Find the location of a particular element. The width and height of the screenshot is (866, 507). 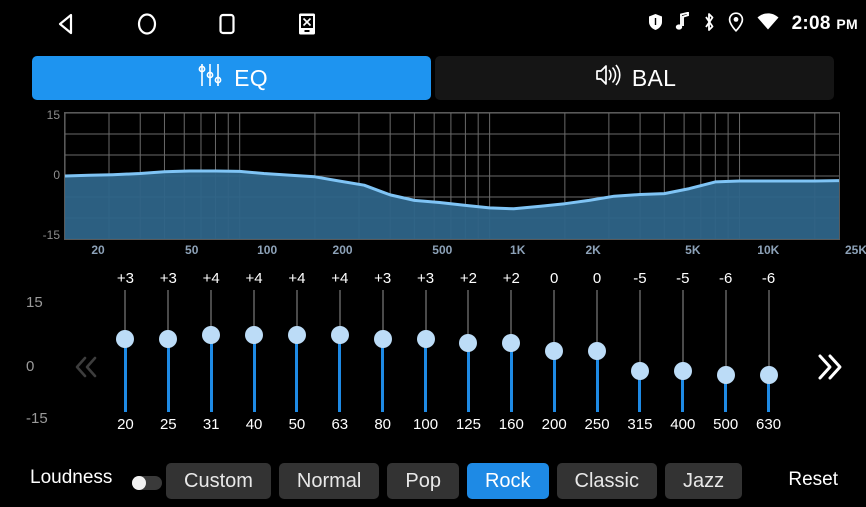

band-slider: -6 500 is located at coordinates (725, 358).